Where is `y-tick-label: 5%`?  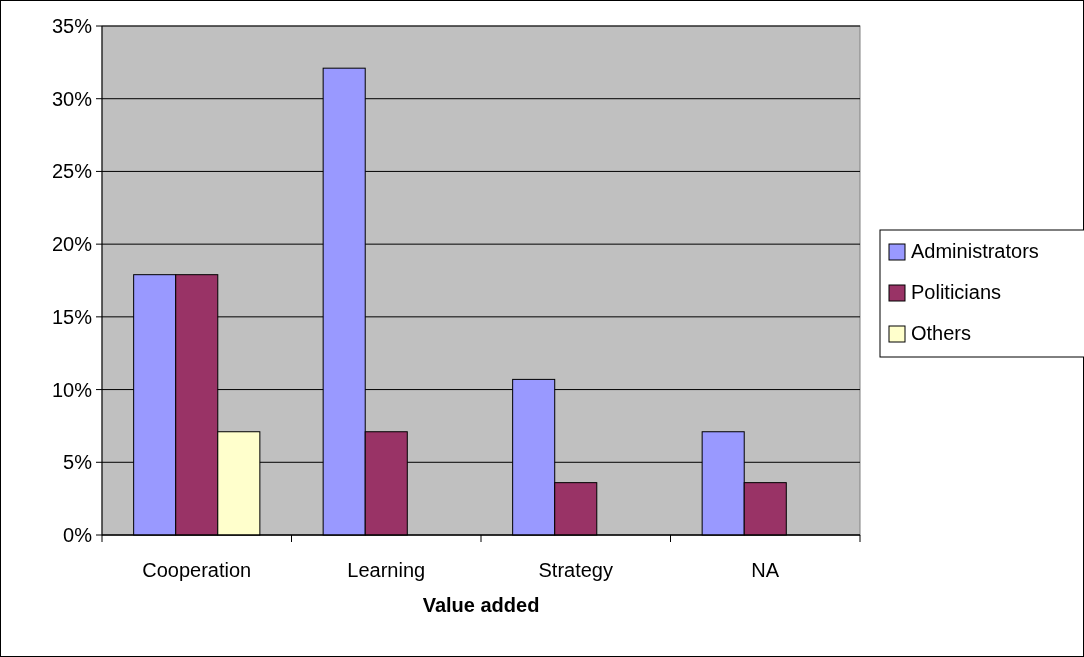
y-tick-label: 5% is located at coordinates (78, 462).